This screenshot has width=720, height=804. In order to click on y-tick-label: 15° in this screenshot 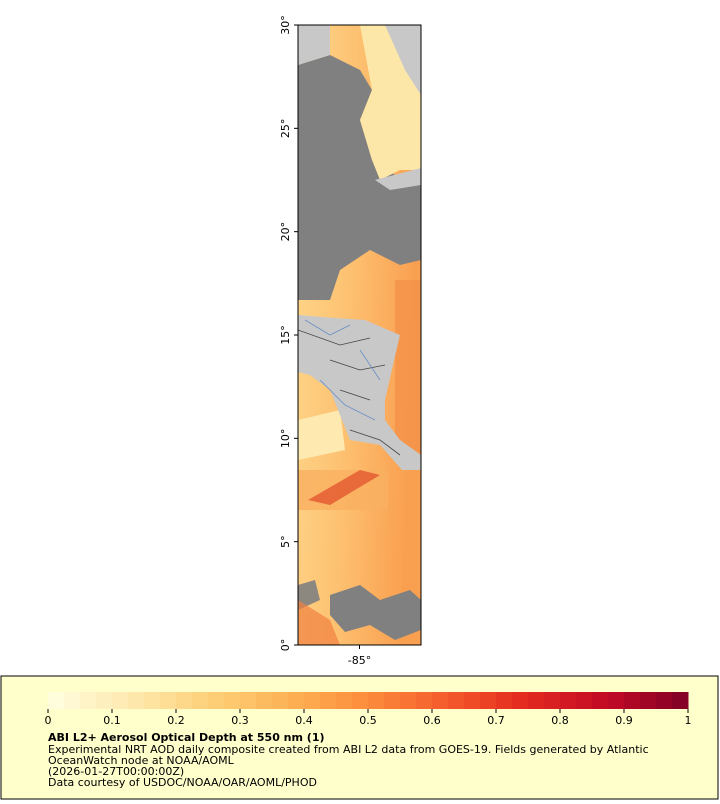, I will do `click(285, 335)`.